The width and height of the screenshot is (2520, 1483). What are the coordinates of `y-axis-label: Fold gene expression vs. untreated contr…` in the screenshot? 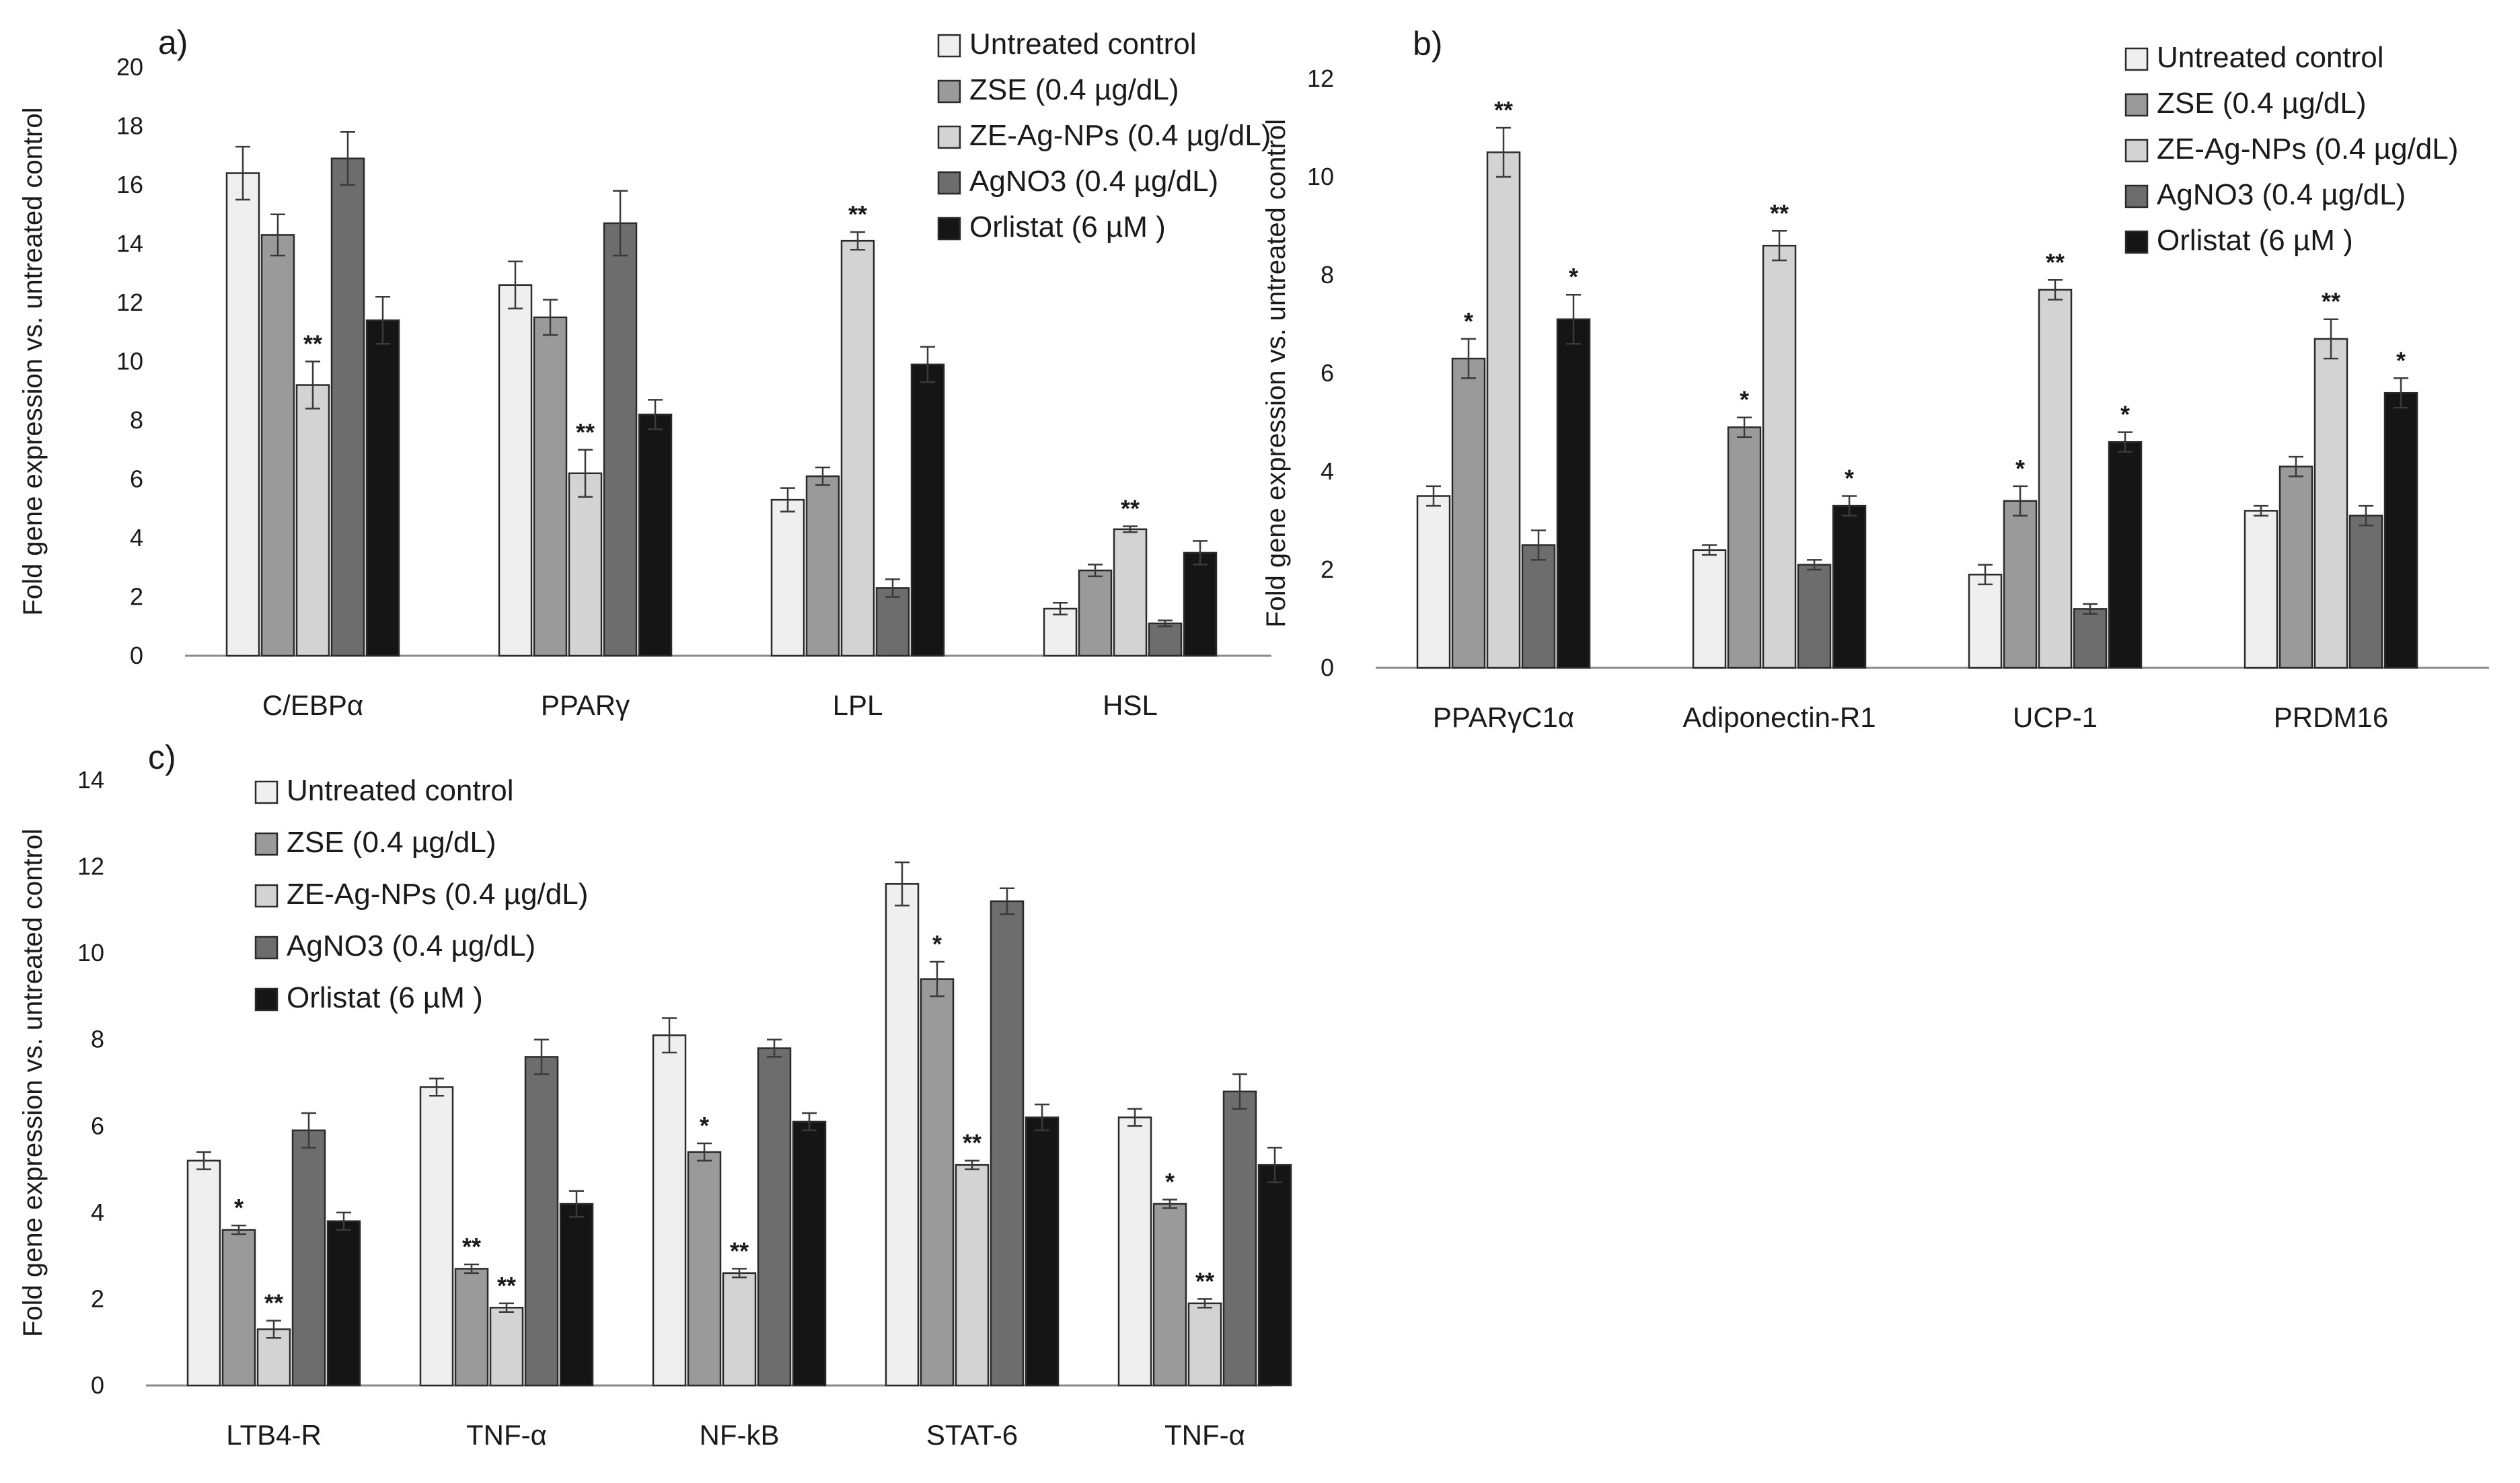 It's located at (1276, 373).